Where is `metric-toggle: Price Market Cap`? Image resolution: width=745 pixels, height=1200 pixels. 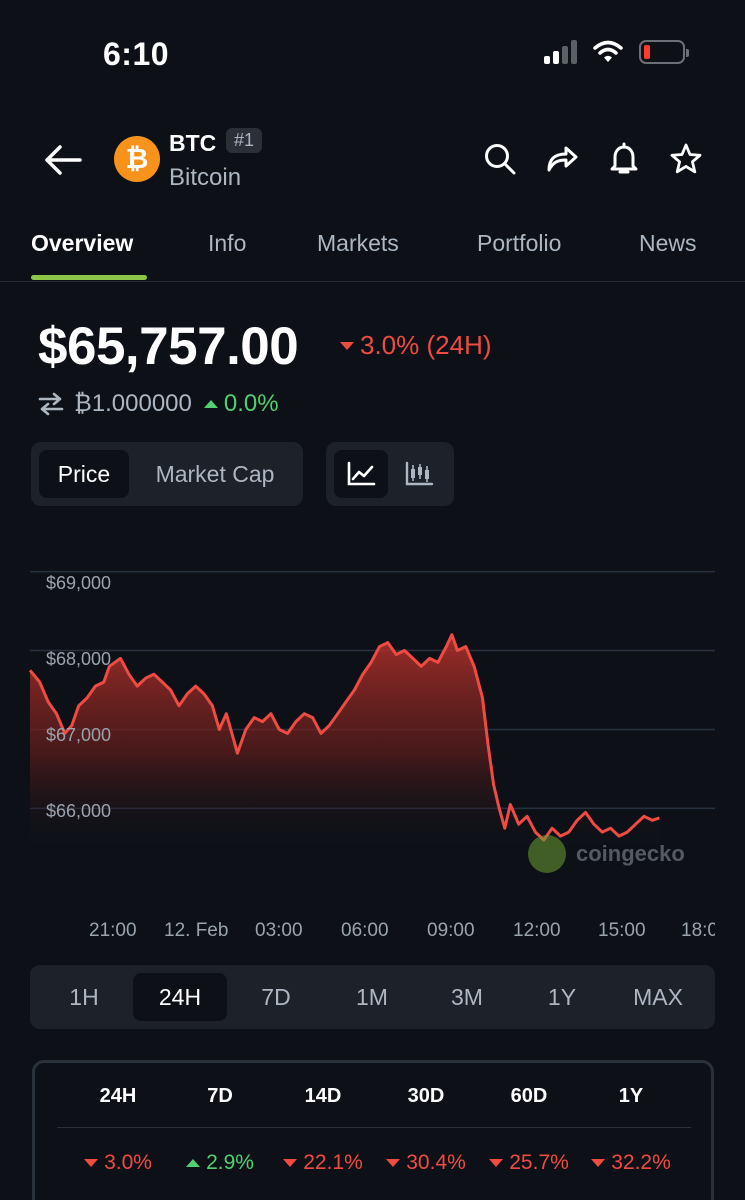 metric-toggle: Price Market Cap is located at coordinates (167, 474).